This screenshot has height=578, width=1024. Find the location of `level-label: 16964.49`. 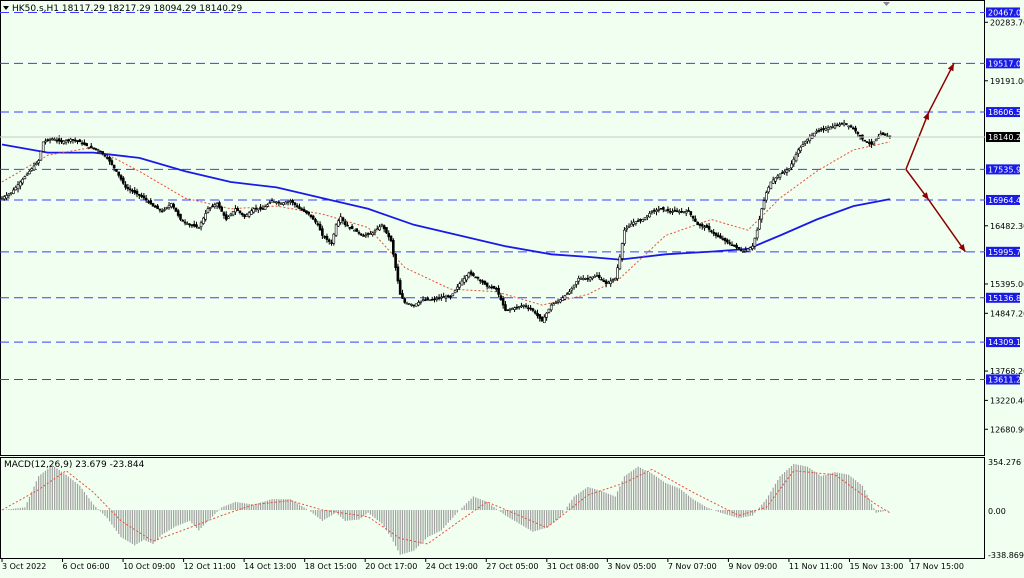

level-label: 16964.49 is located at coordinates (1006, 200).